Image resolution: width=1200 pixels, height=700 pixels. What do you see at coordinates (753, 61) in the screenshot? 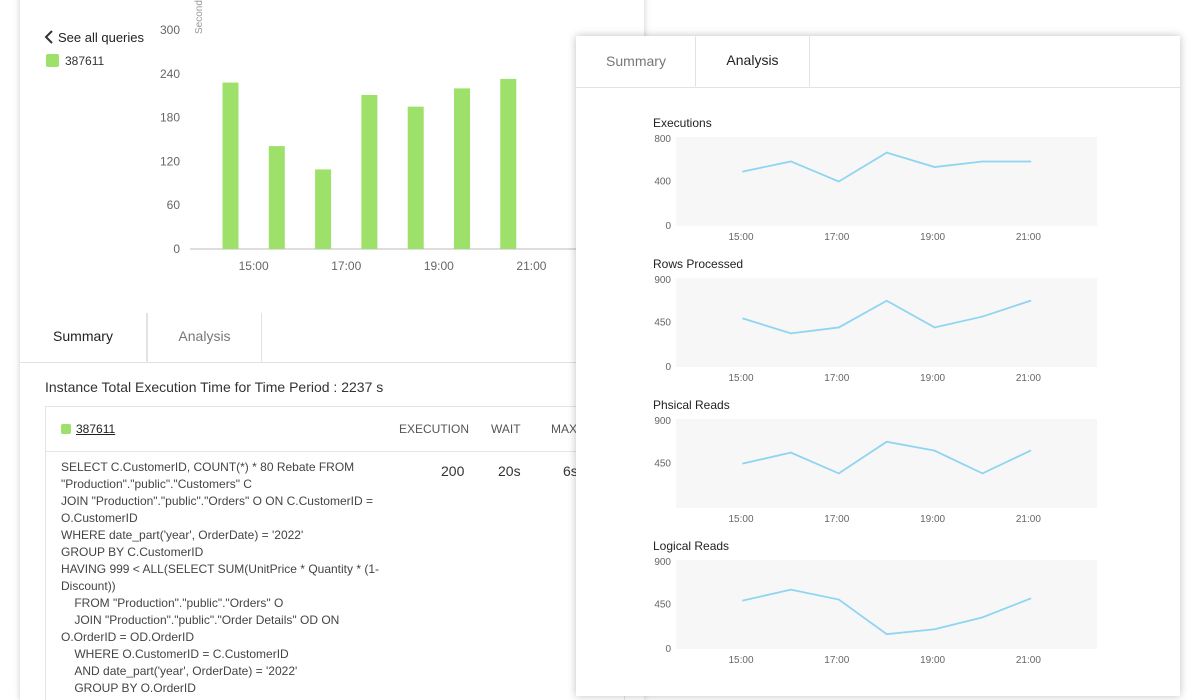
I see `tab-analysis-front: Analysis` at bounding box center [753, 61].